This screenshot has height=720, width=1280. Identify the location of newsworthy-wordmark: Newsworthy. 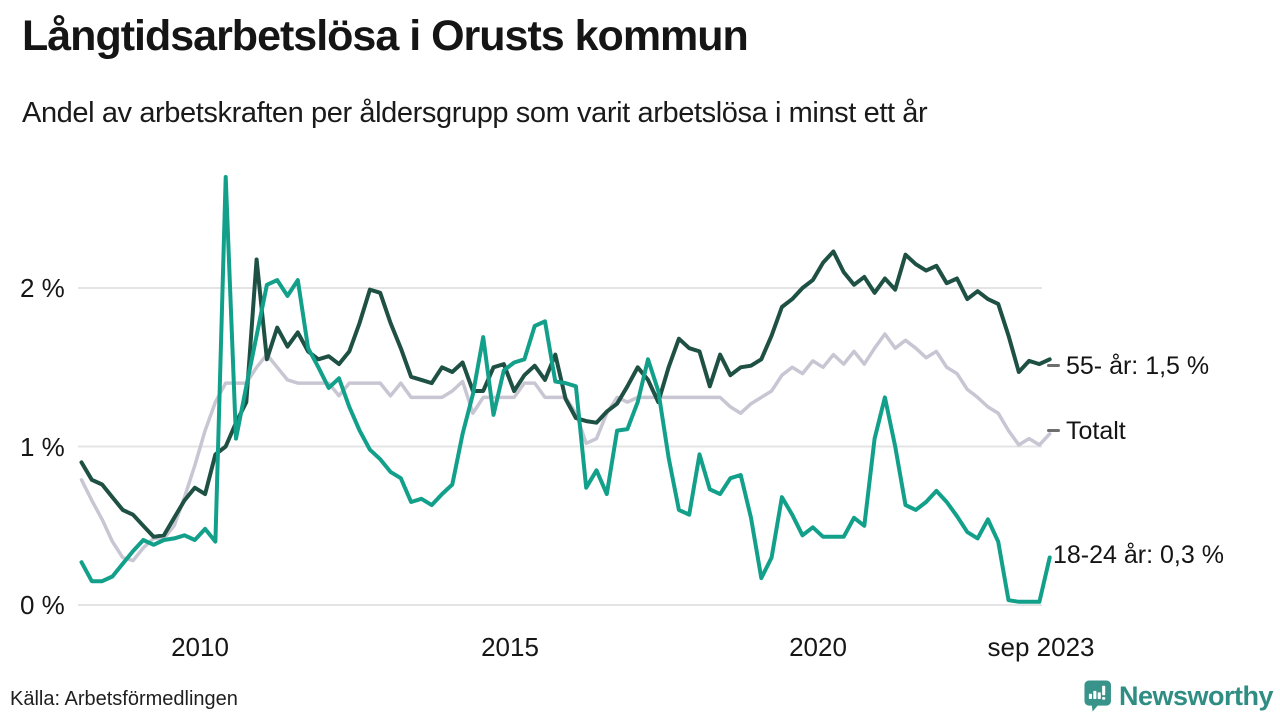
(1196, 695).